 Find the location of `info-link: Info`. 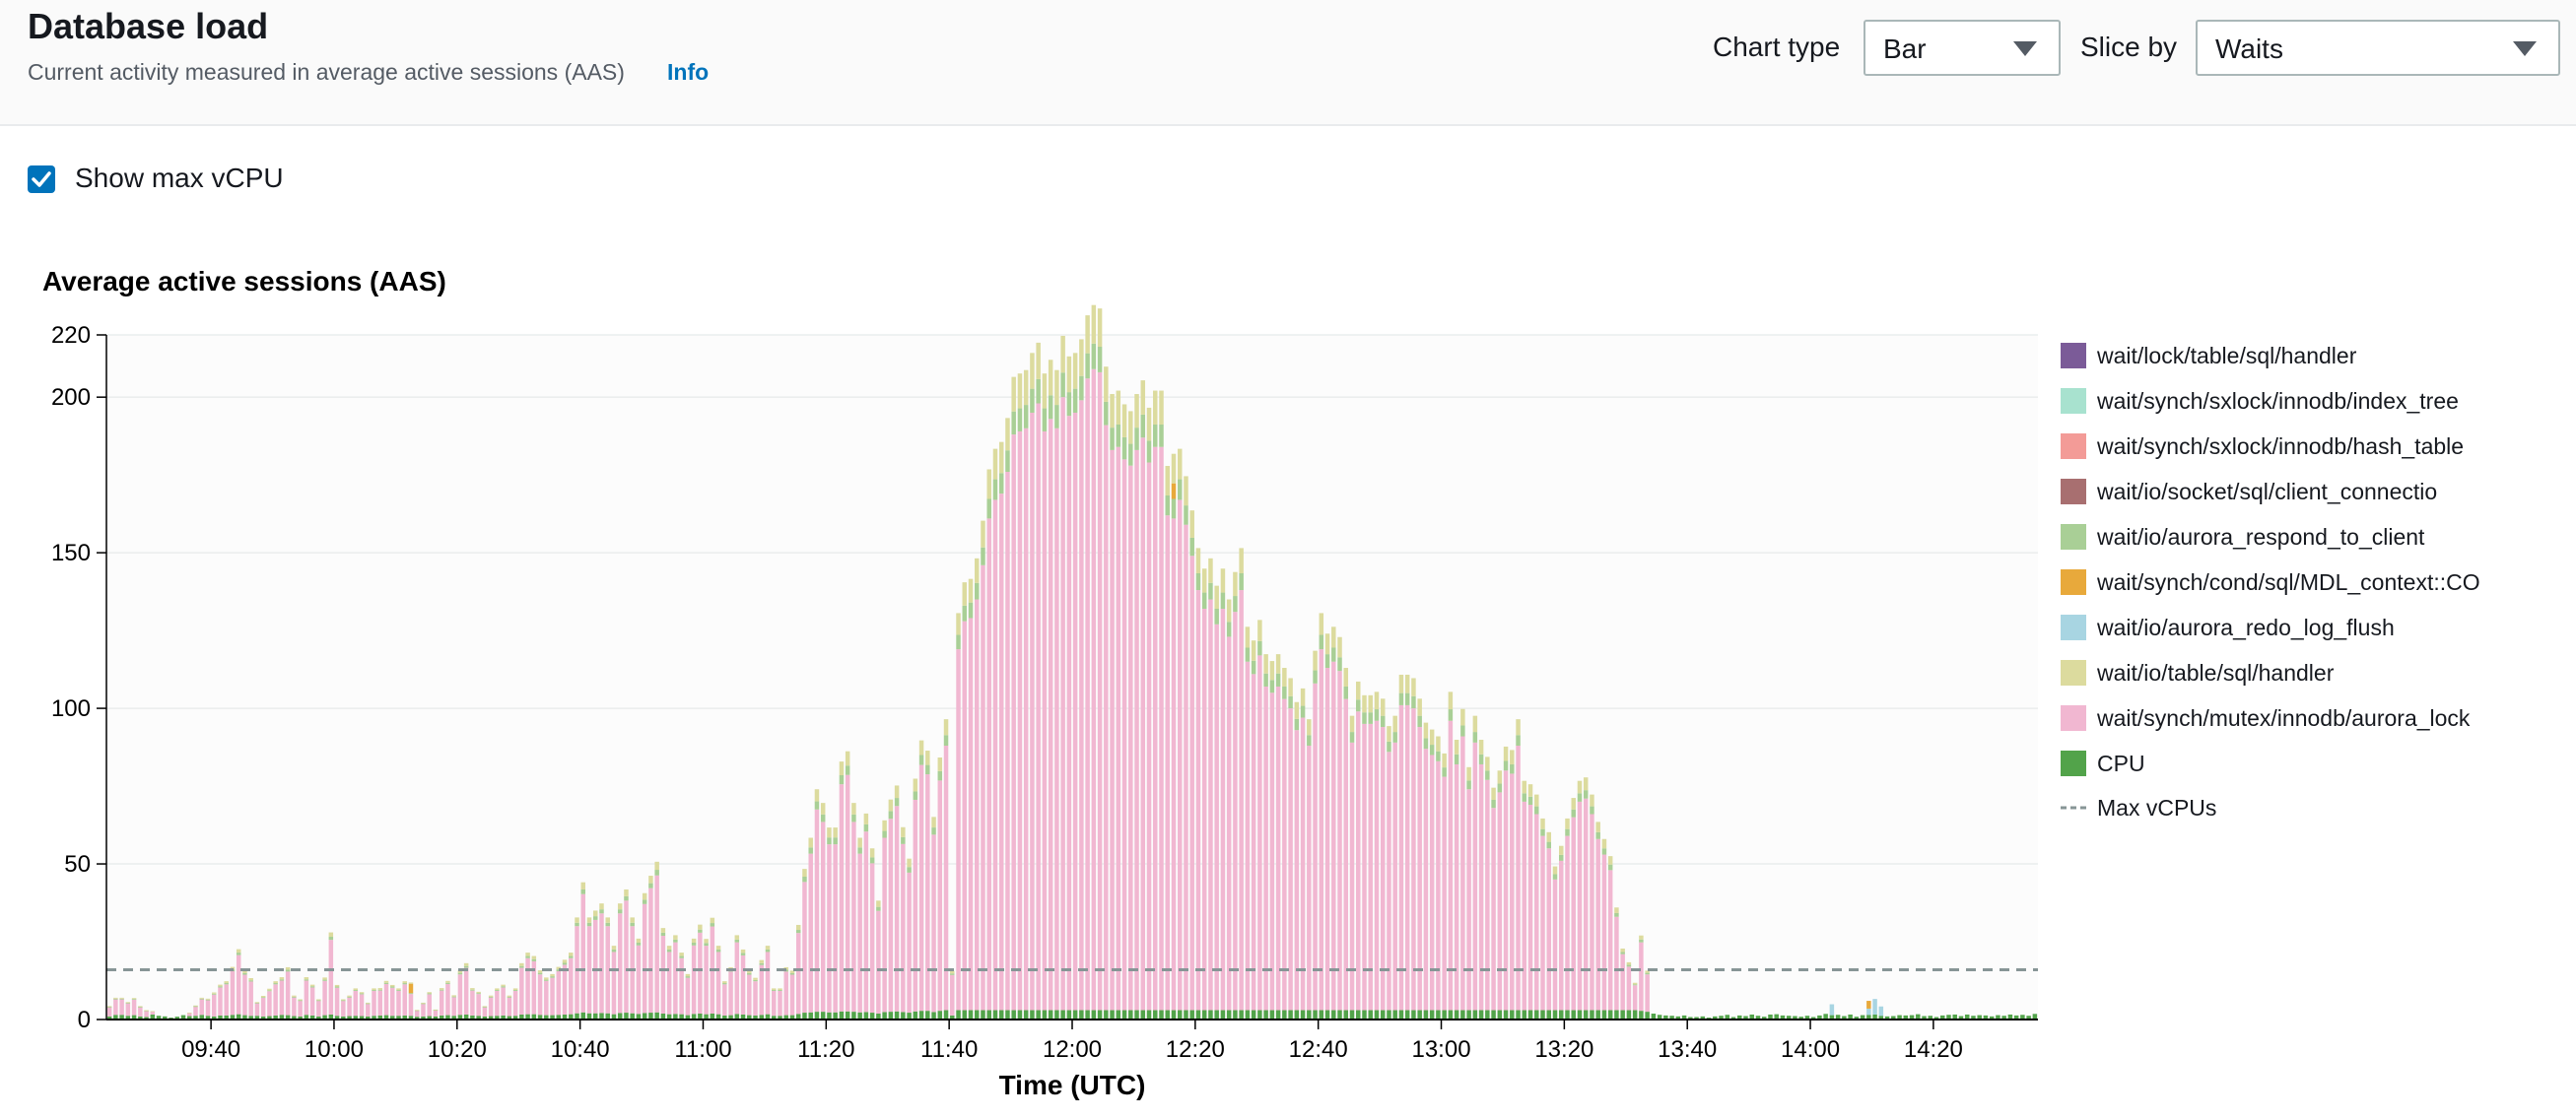

info-link: Info is located at coordinates (688, 72).